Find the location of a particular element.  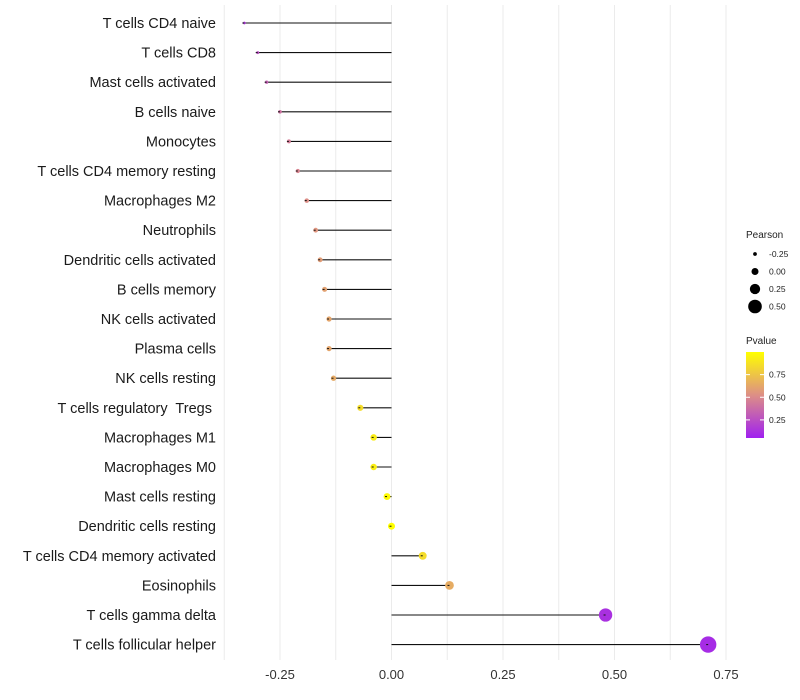

size-legend: -0.25 0.00 0.25 0.50 is located at coordinates (768, 281).